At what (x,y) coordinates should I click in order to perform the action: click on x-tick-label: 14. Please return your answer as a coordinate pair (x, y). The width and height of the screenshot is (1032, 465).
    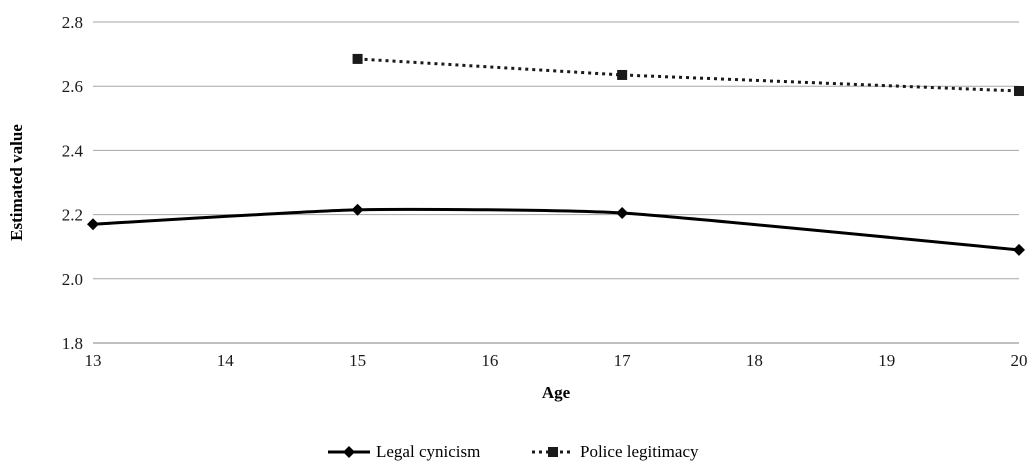
    Looking at the image, I should click on (226, 360).